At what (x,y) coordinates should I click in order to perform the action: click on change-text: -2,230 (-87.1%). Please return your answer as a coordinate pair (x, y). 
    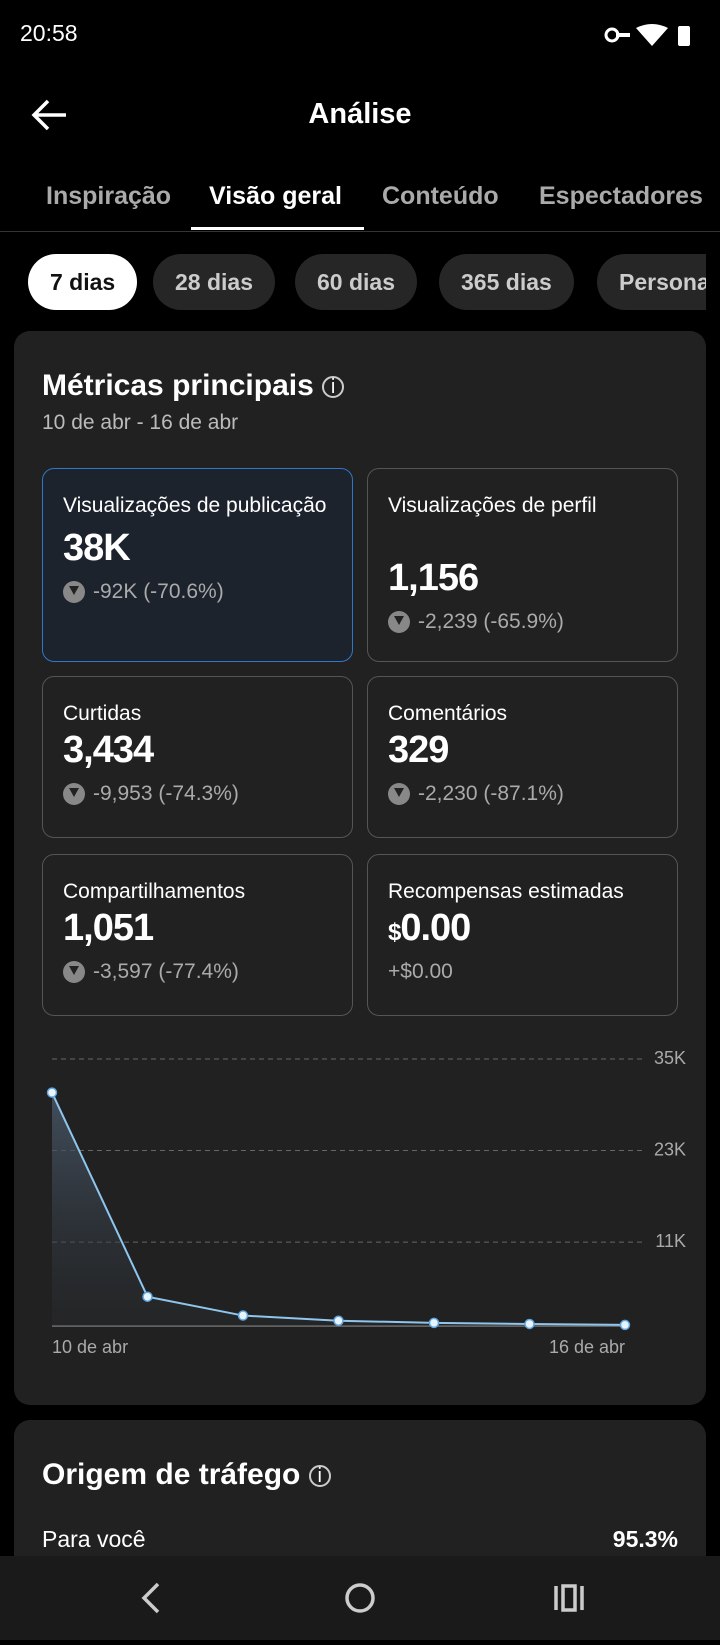
    Looking at the image, I should click on (491, 793).